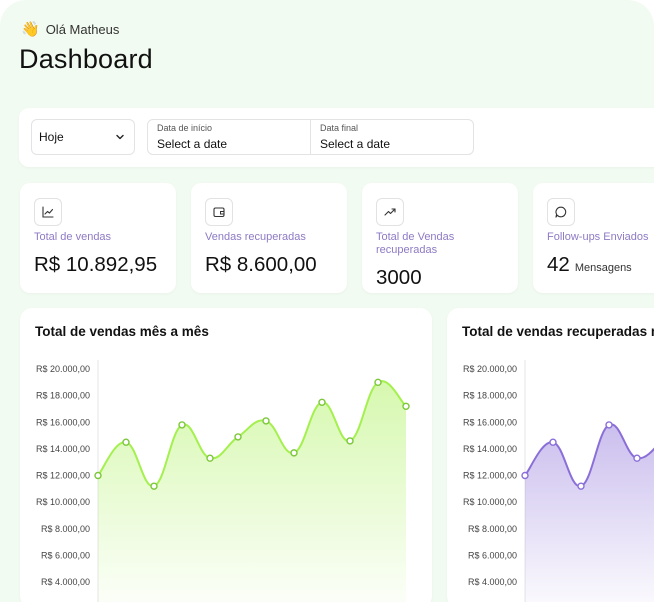  I want to click on waving-hand-icon: 👋, so click(30, 29).